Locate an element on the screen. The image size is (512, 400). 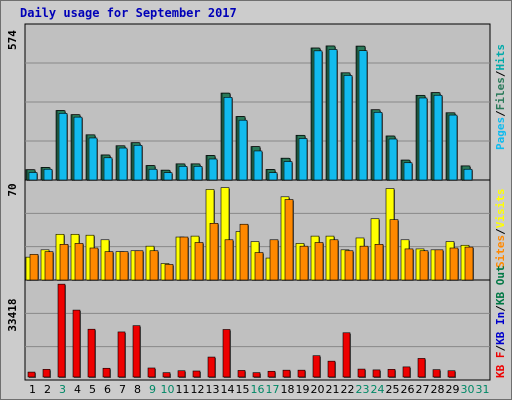
x-tick-label: 22 is located at coordinates (348, 389).